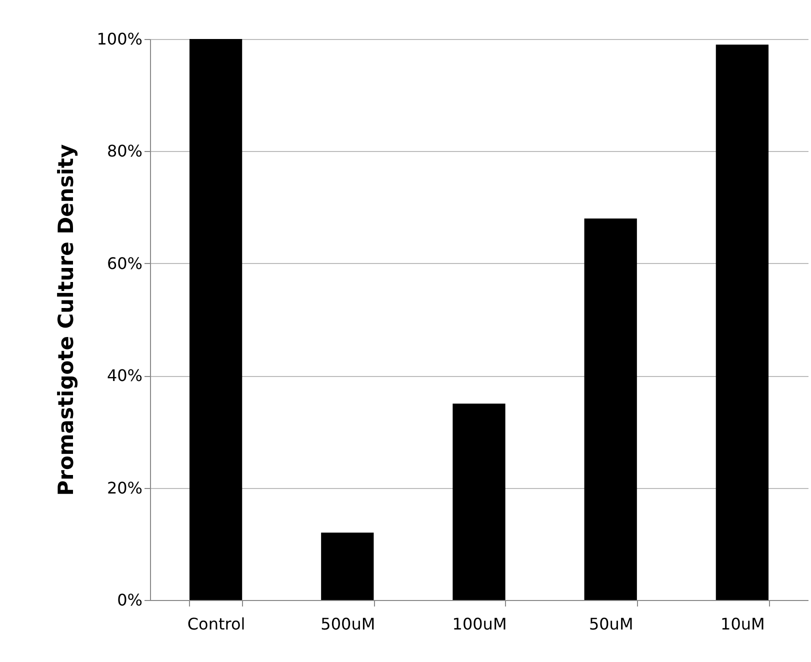 The height and width of the screenshot is (662, 811). I want to click on x-tick-label: 100uM, so click(479, 624).